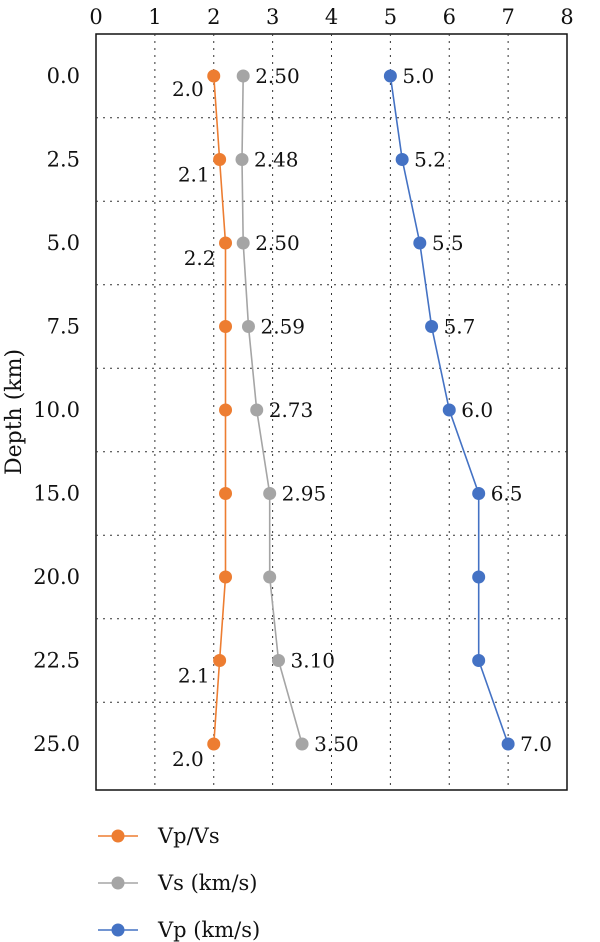 The width and height of the screenshot is (600, 942). Describe the element at coordinates (56, 577) in the screenshot. I see `y-tick-label: 20.0` at that location.